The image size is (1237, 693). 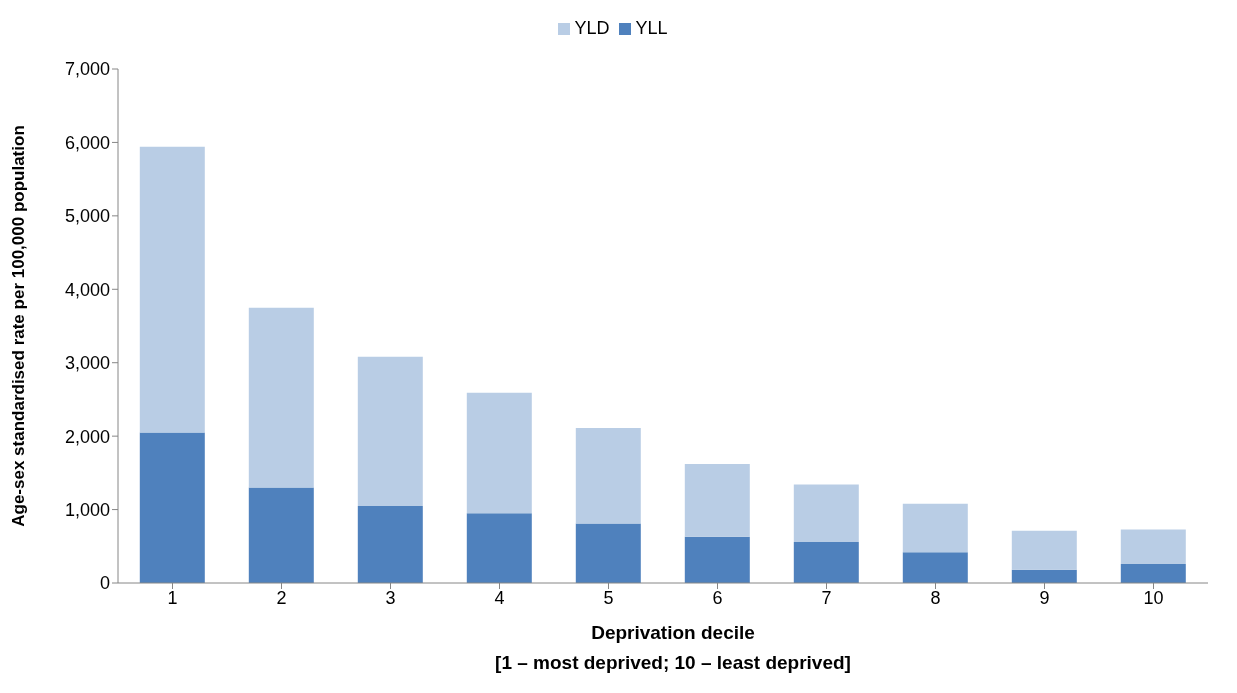 What do you see at coordinates (104, 583) in the screenshot?
I see `y-tick-label: 0` at bounding box center [104, 583].